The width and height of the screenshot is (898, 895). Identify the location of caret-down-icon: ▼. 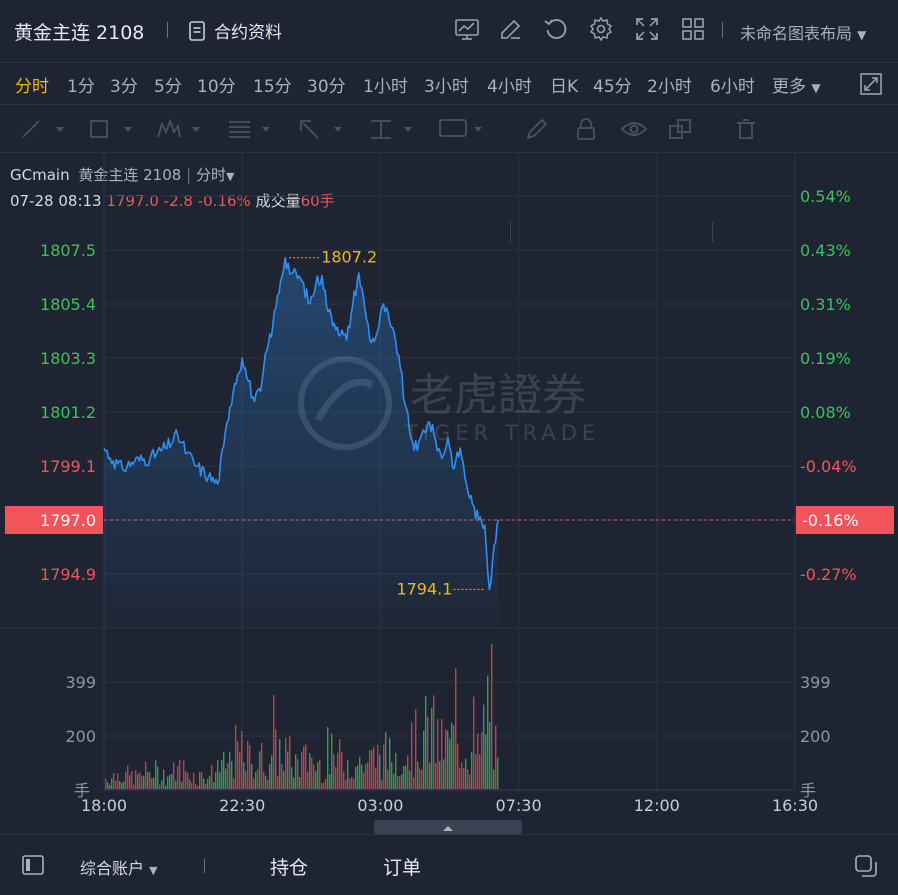
(153, 870).